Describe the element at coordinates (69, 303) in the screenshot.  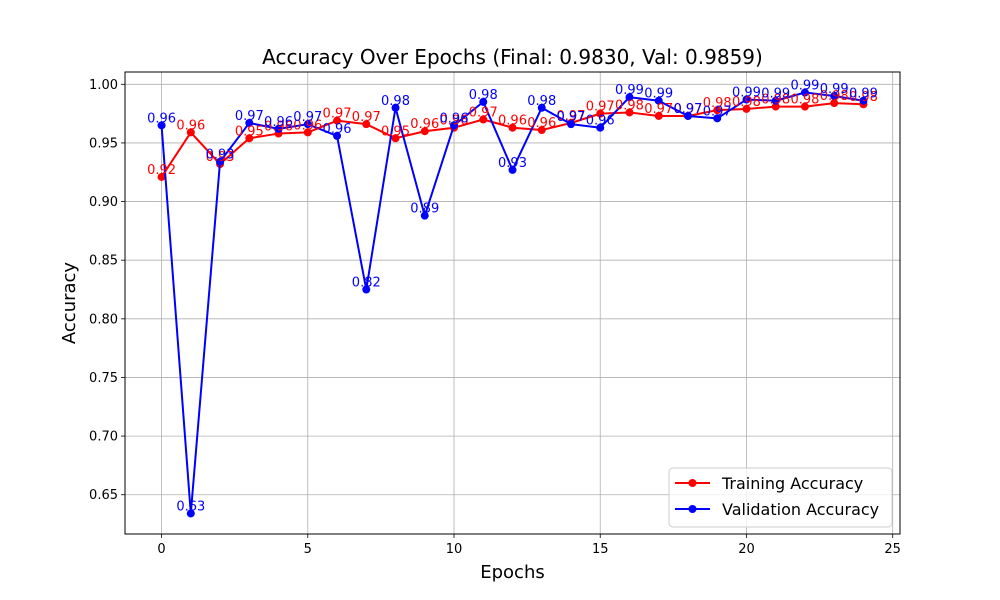
I see `y-axis-label: Accuracy` at that location.